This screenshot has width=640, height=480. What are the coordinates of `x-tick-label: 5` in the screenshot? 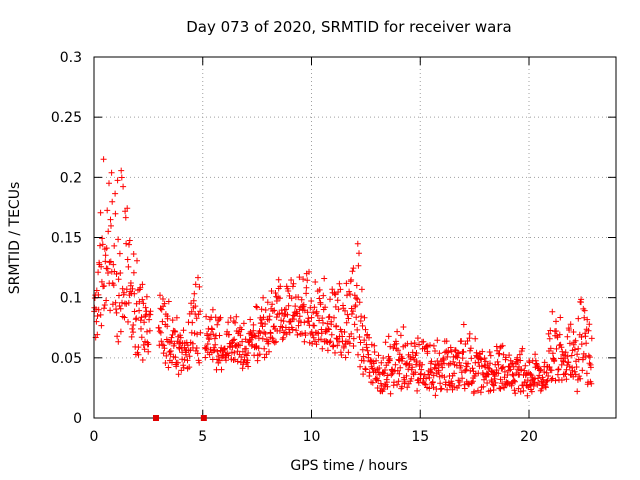 It's located at (202, 437).